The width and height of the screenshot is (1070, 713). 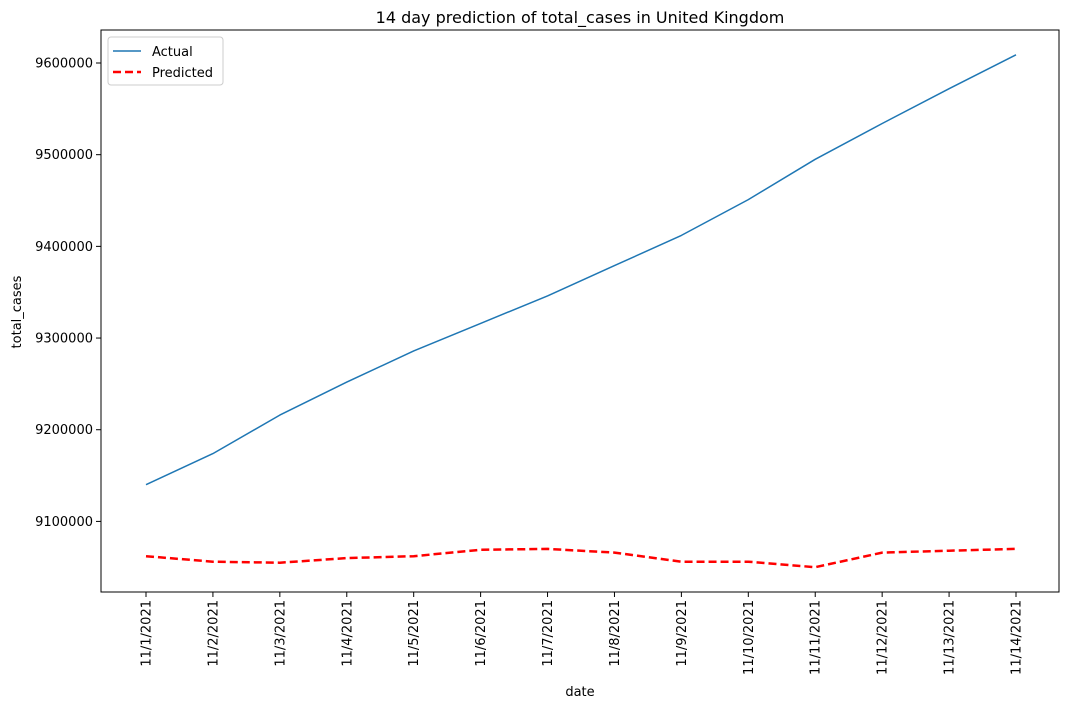 What do you see at coordinates (816, 637) in the screenshot?
I see `x-tick-label: 11/11/2021` at bounding box center [816, 637].